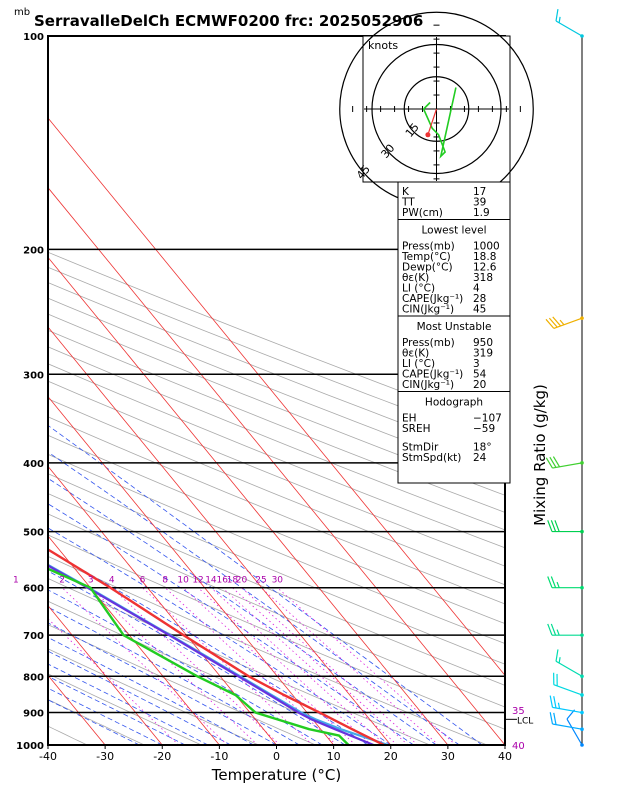  What do you see at coordinates (480, 375) in the screenshot?
I see `most-unstable-row-value: 54` at bounding box center [480, 375].